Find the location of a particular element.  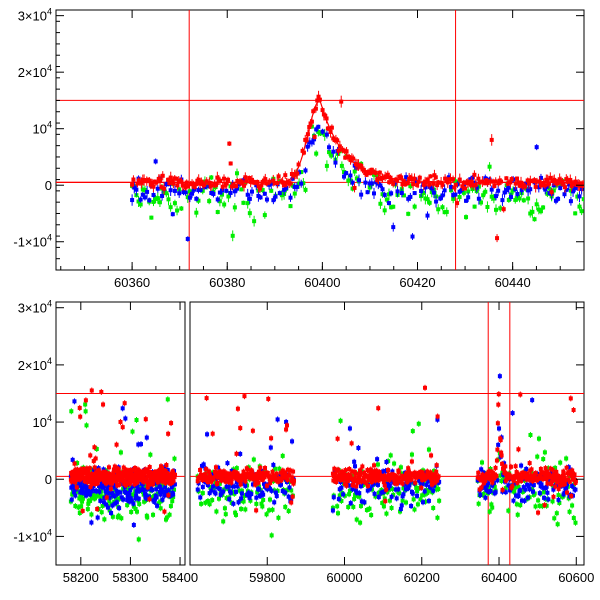

y-tick-label: 0 is located at coordinates (48, 185).